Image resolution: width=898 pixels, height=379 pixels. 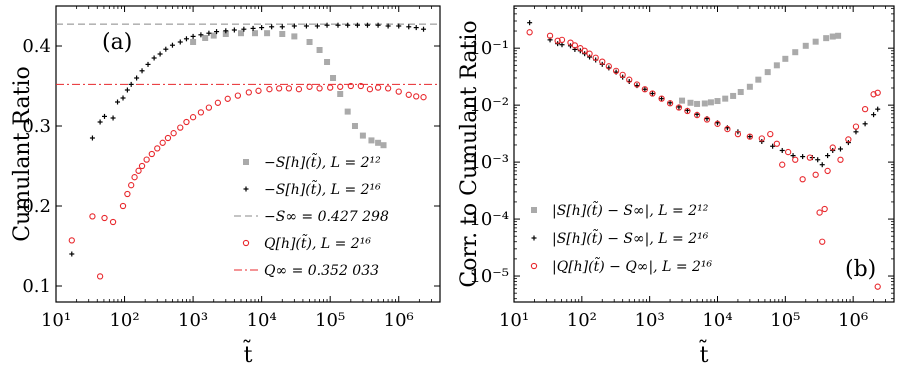 What do you see at coordinates (630, 237) in the screenshot?
I see `b-legend-label: |S[h](t̃) − S∞|, L = 2¹⁶` at bounding box center [630, 237].